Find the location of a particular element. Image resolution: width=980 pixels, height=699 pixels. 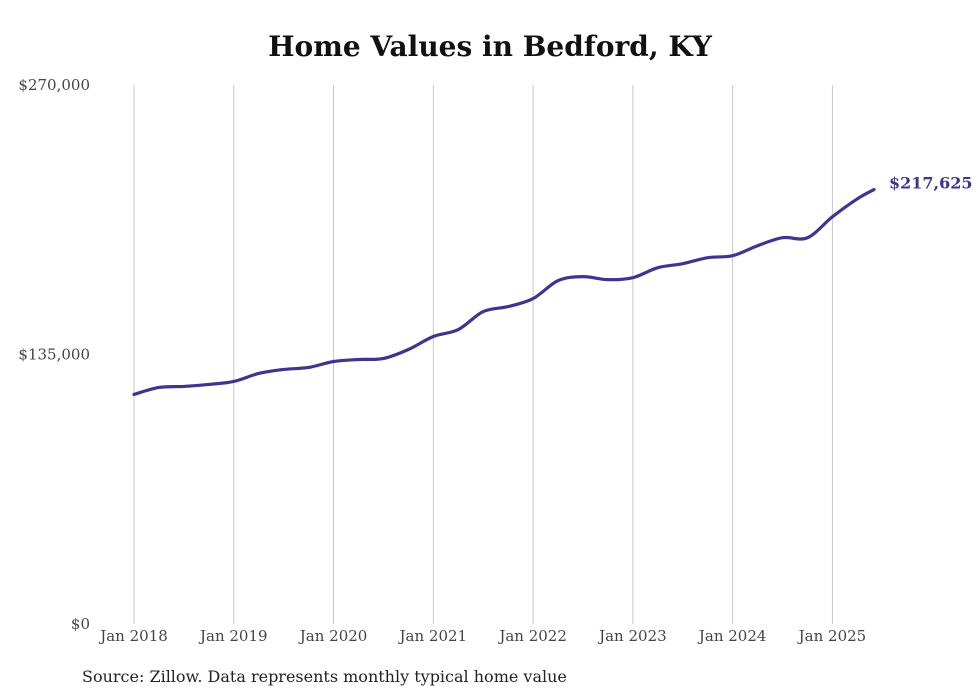

y-axis-ticks: $0 $135,000 $270,000 is located at coordinates (54, 354).